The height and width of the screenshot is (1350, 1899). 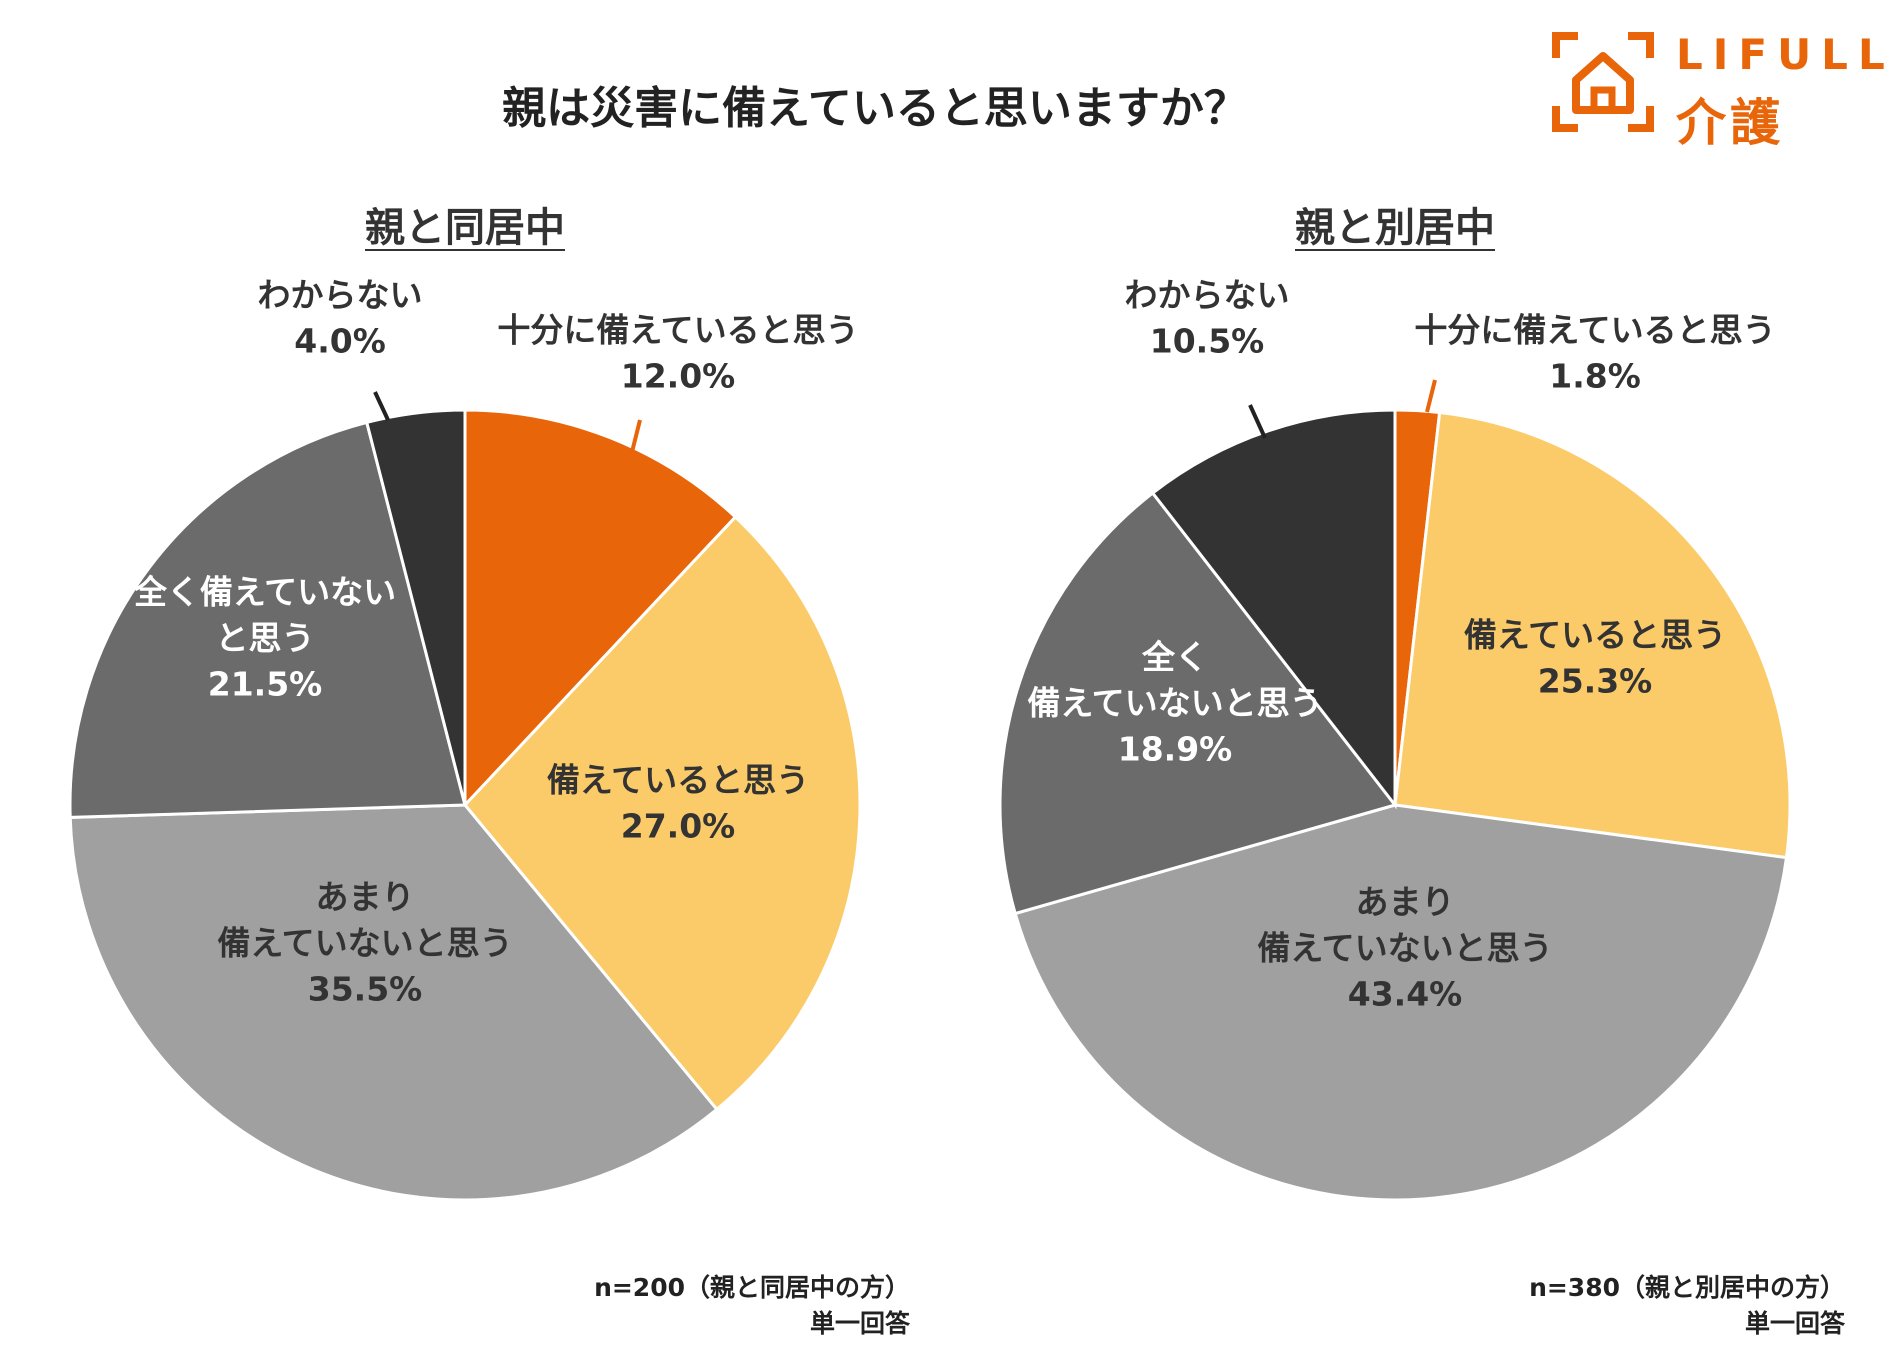 What do you see at coordinates (365, 989) in the screenshot?
I see `slice-value-label: 35.5%` at bounding box center [365, 989].